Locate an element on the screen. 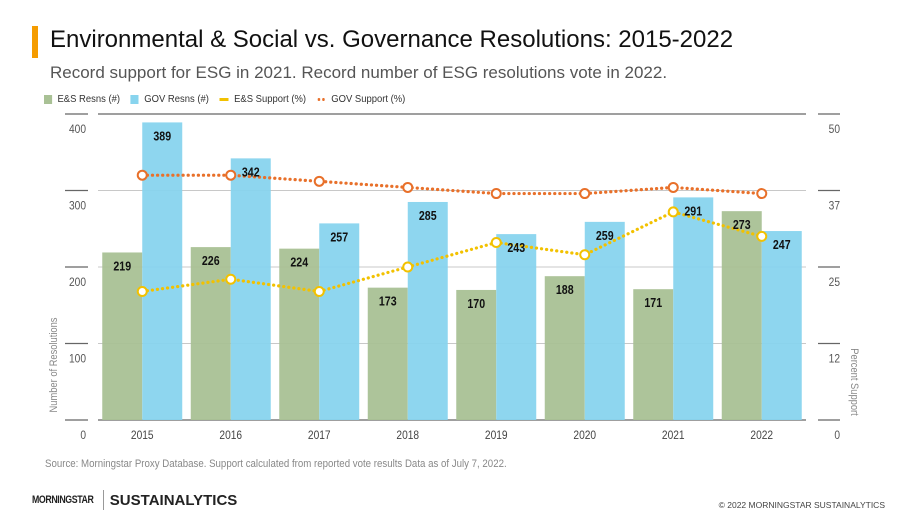 The image size is (900, 523). y2-tick-label: 12 is located at coordinates (834, 359).